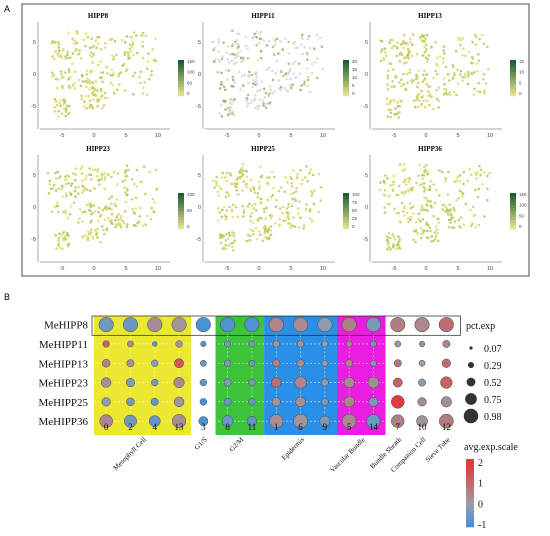 This screenshot has height=536, width=550. What do you see at coordinates (493, 349) in the screenshot?
I see `size-legend-label: 0.07` at bounding box center [493, 349].